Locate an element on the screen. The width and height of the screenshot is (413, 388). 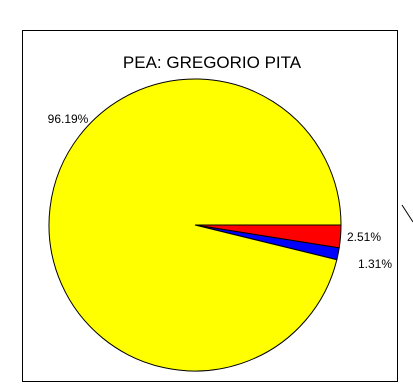
slice-label: 96.19% is located at coordinates (68, 119).